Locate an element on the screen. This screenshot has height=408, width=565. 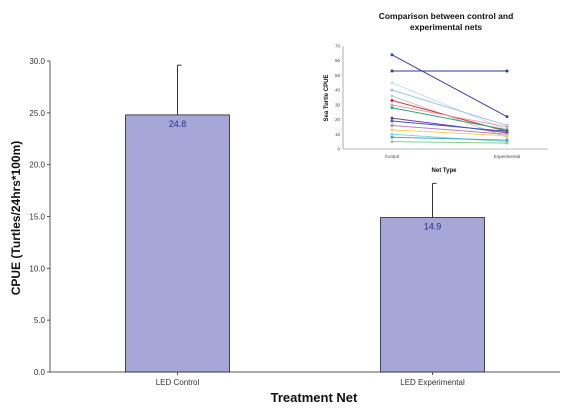
y-tick-label: 20.0 is located at coordinates (37, 165).